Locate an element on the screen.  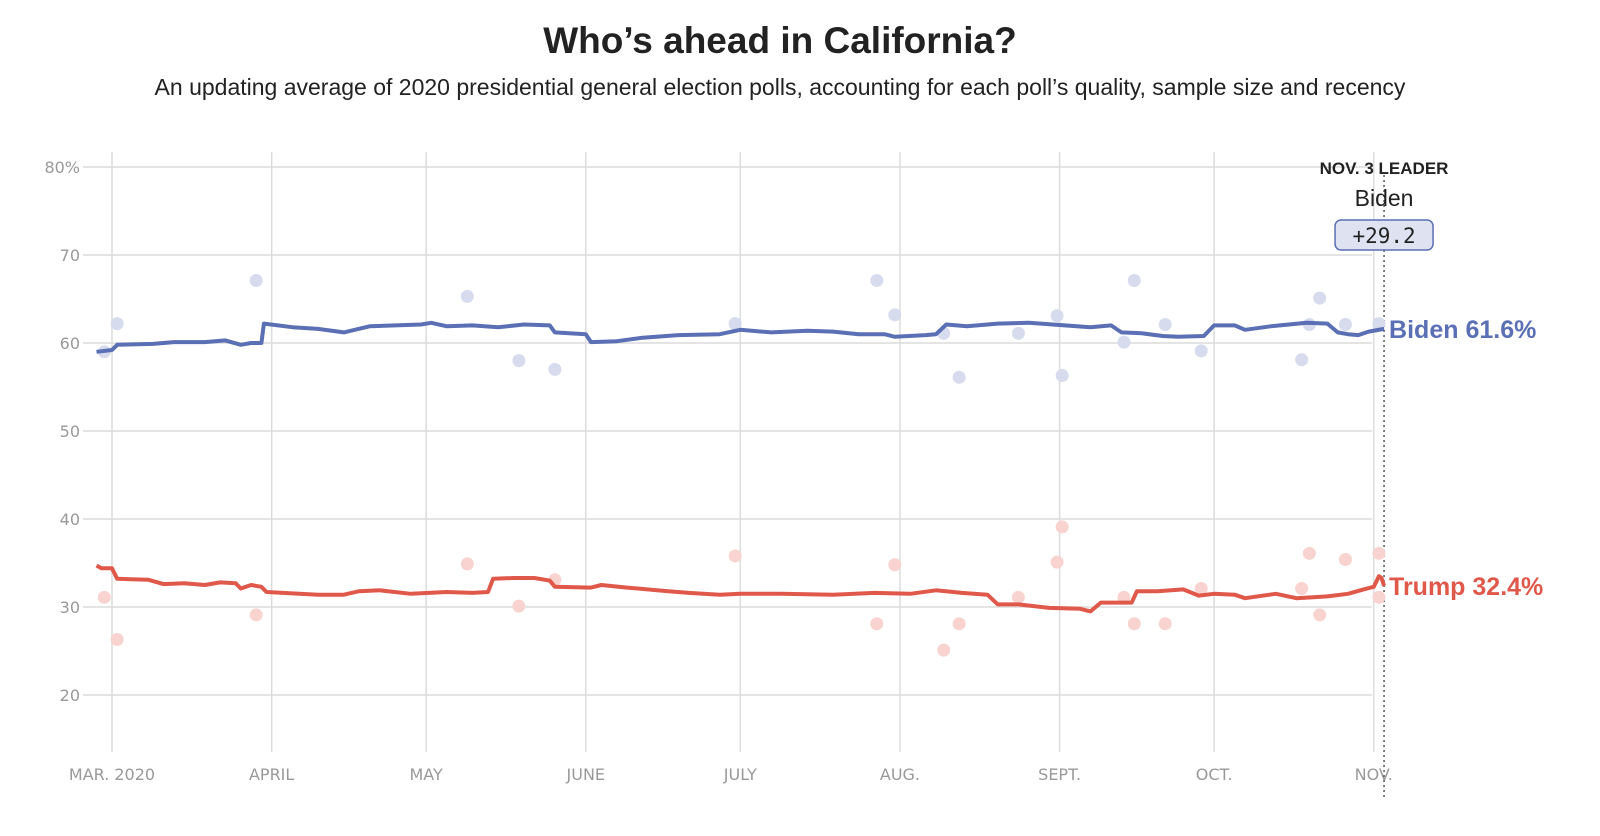
y-tick-label: 70 is located at coordinates (70, 255).